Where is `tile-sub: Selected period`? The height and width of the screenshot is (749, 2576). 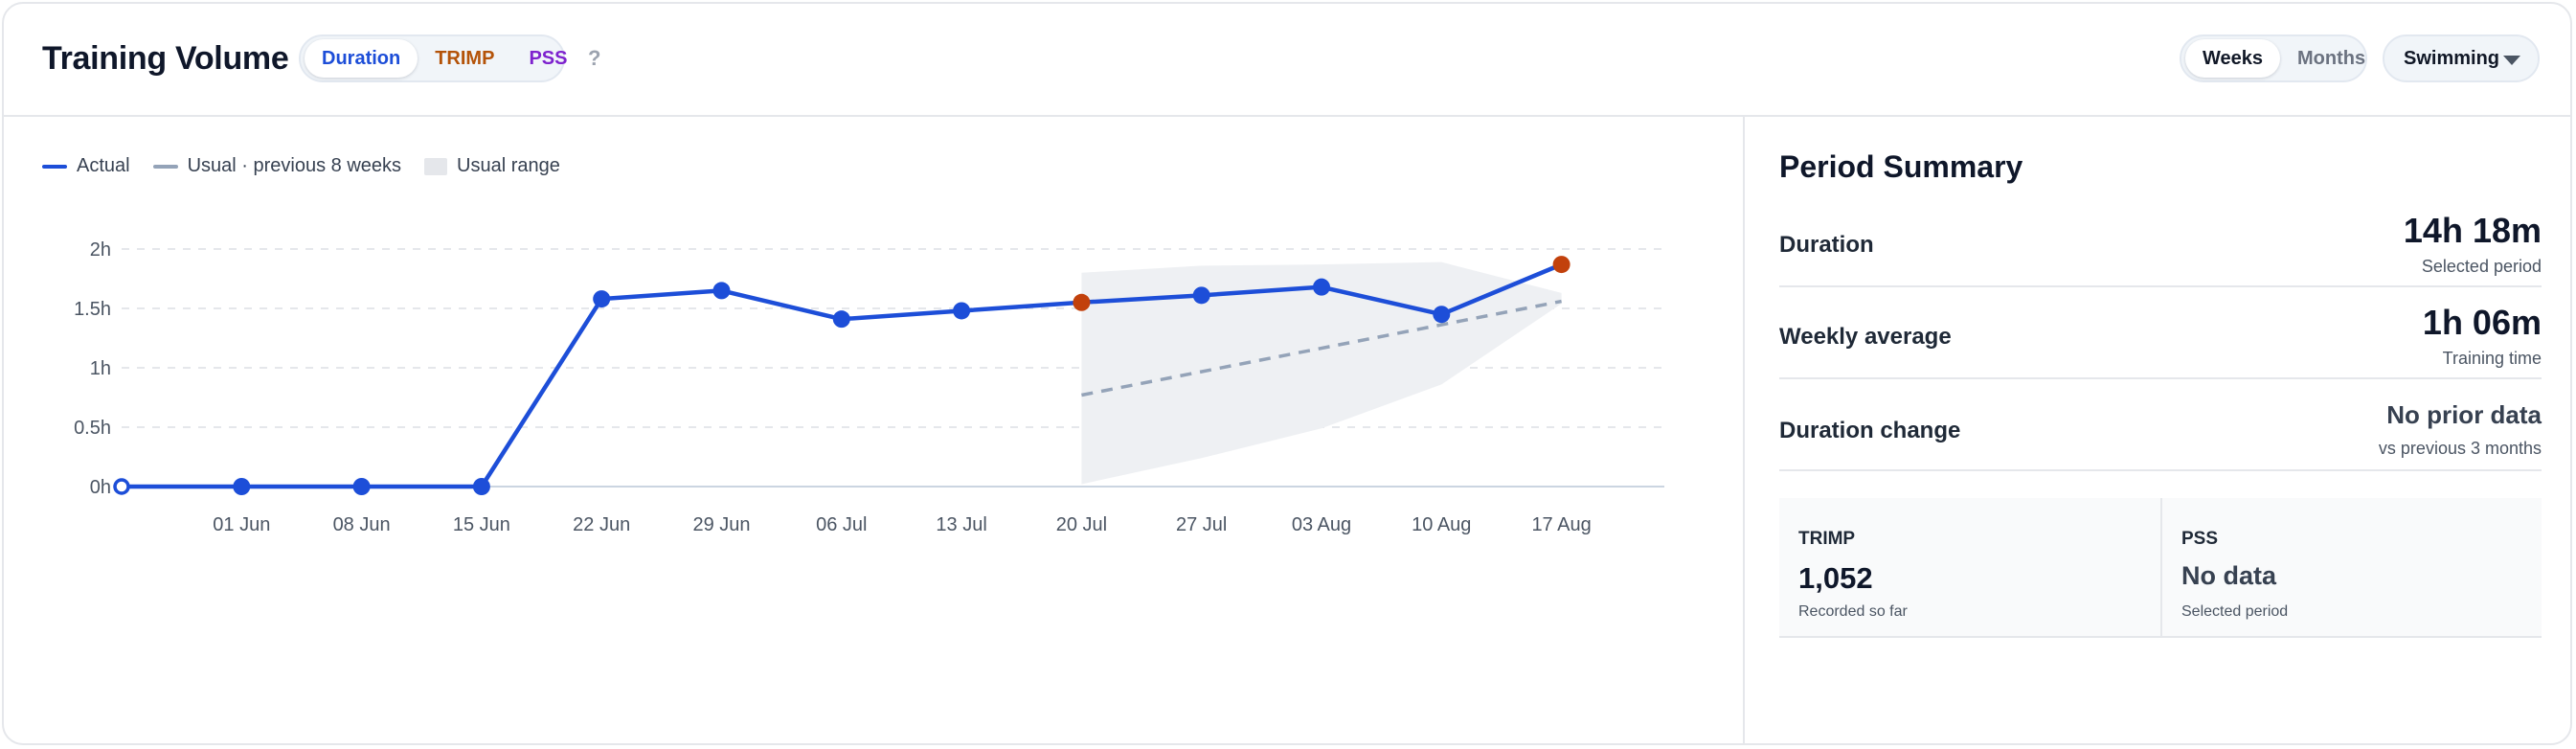
tile-sub: Selected period is located at coordinates (2235, 612).